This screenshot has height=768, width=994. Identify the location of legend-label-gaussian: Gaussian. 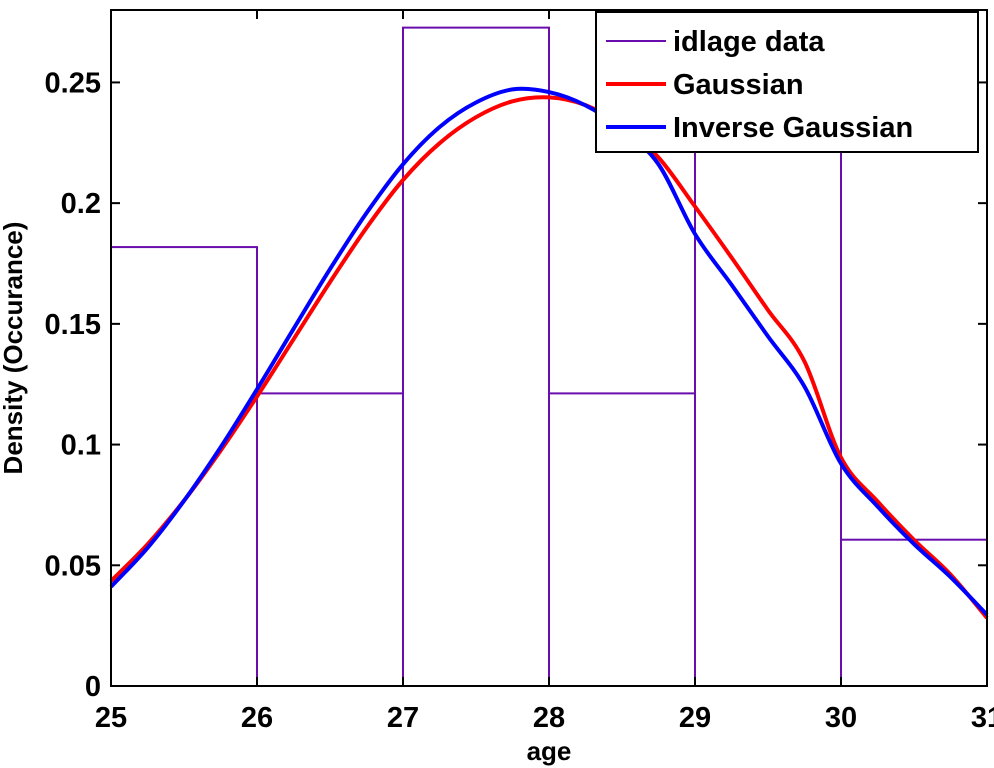
(738, 85).